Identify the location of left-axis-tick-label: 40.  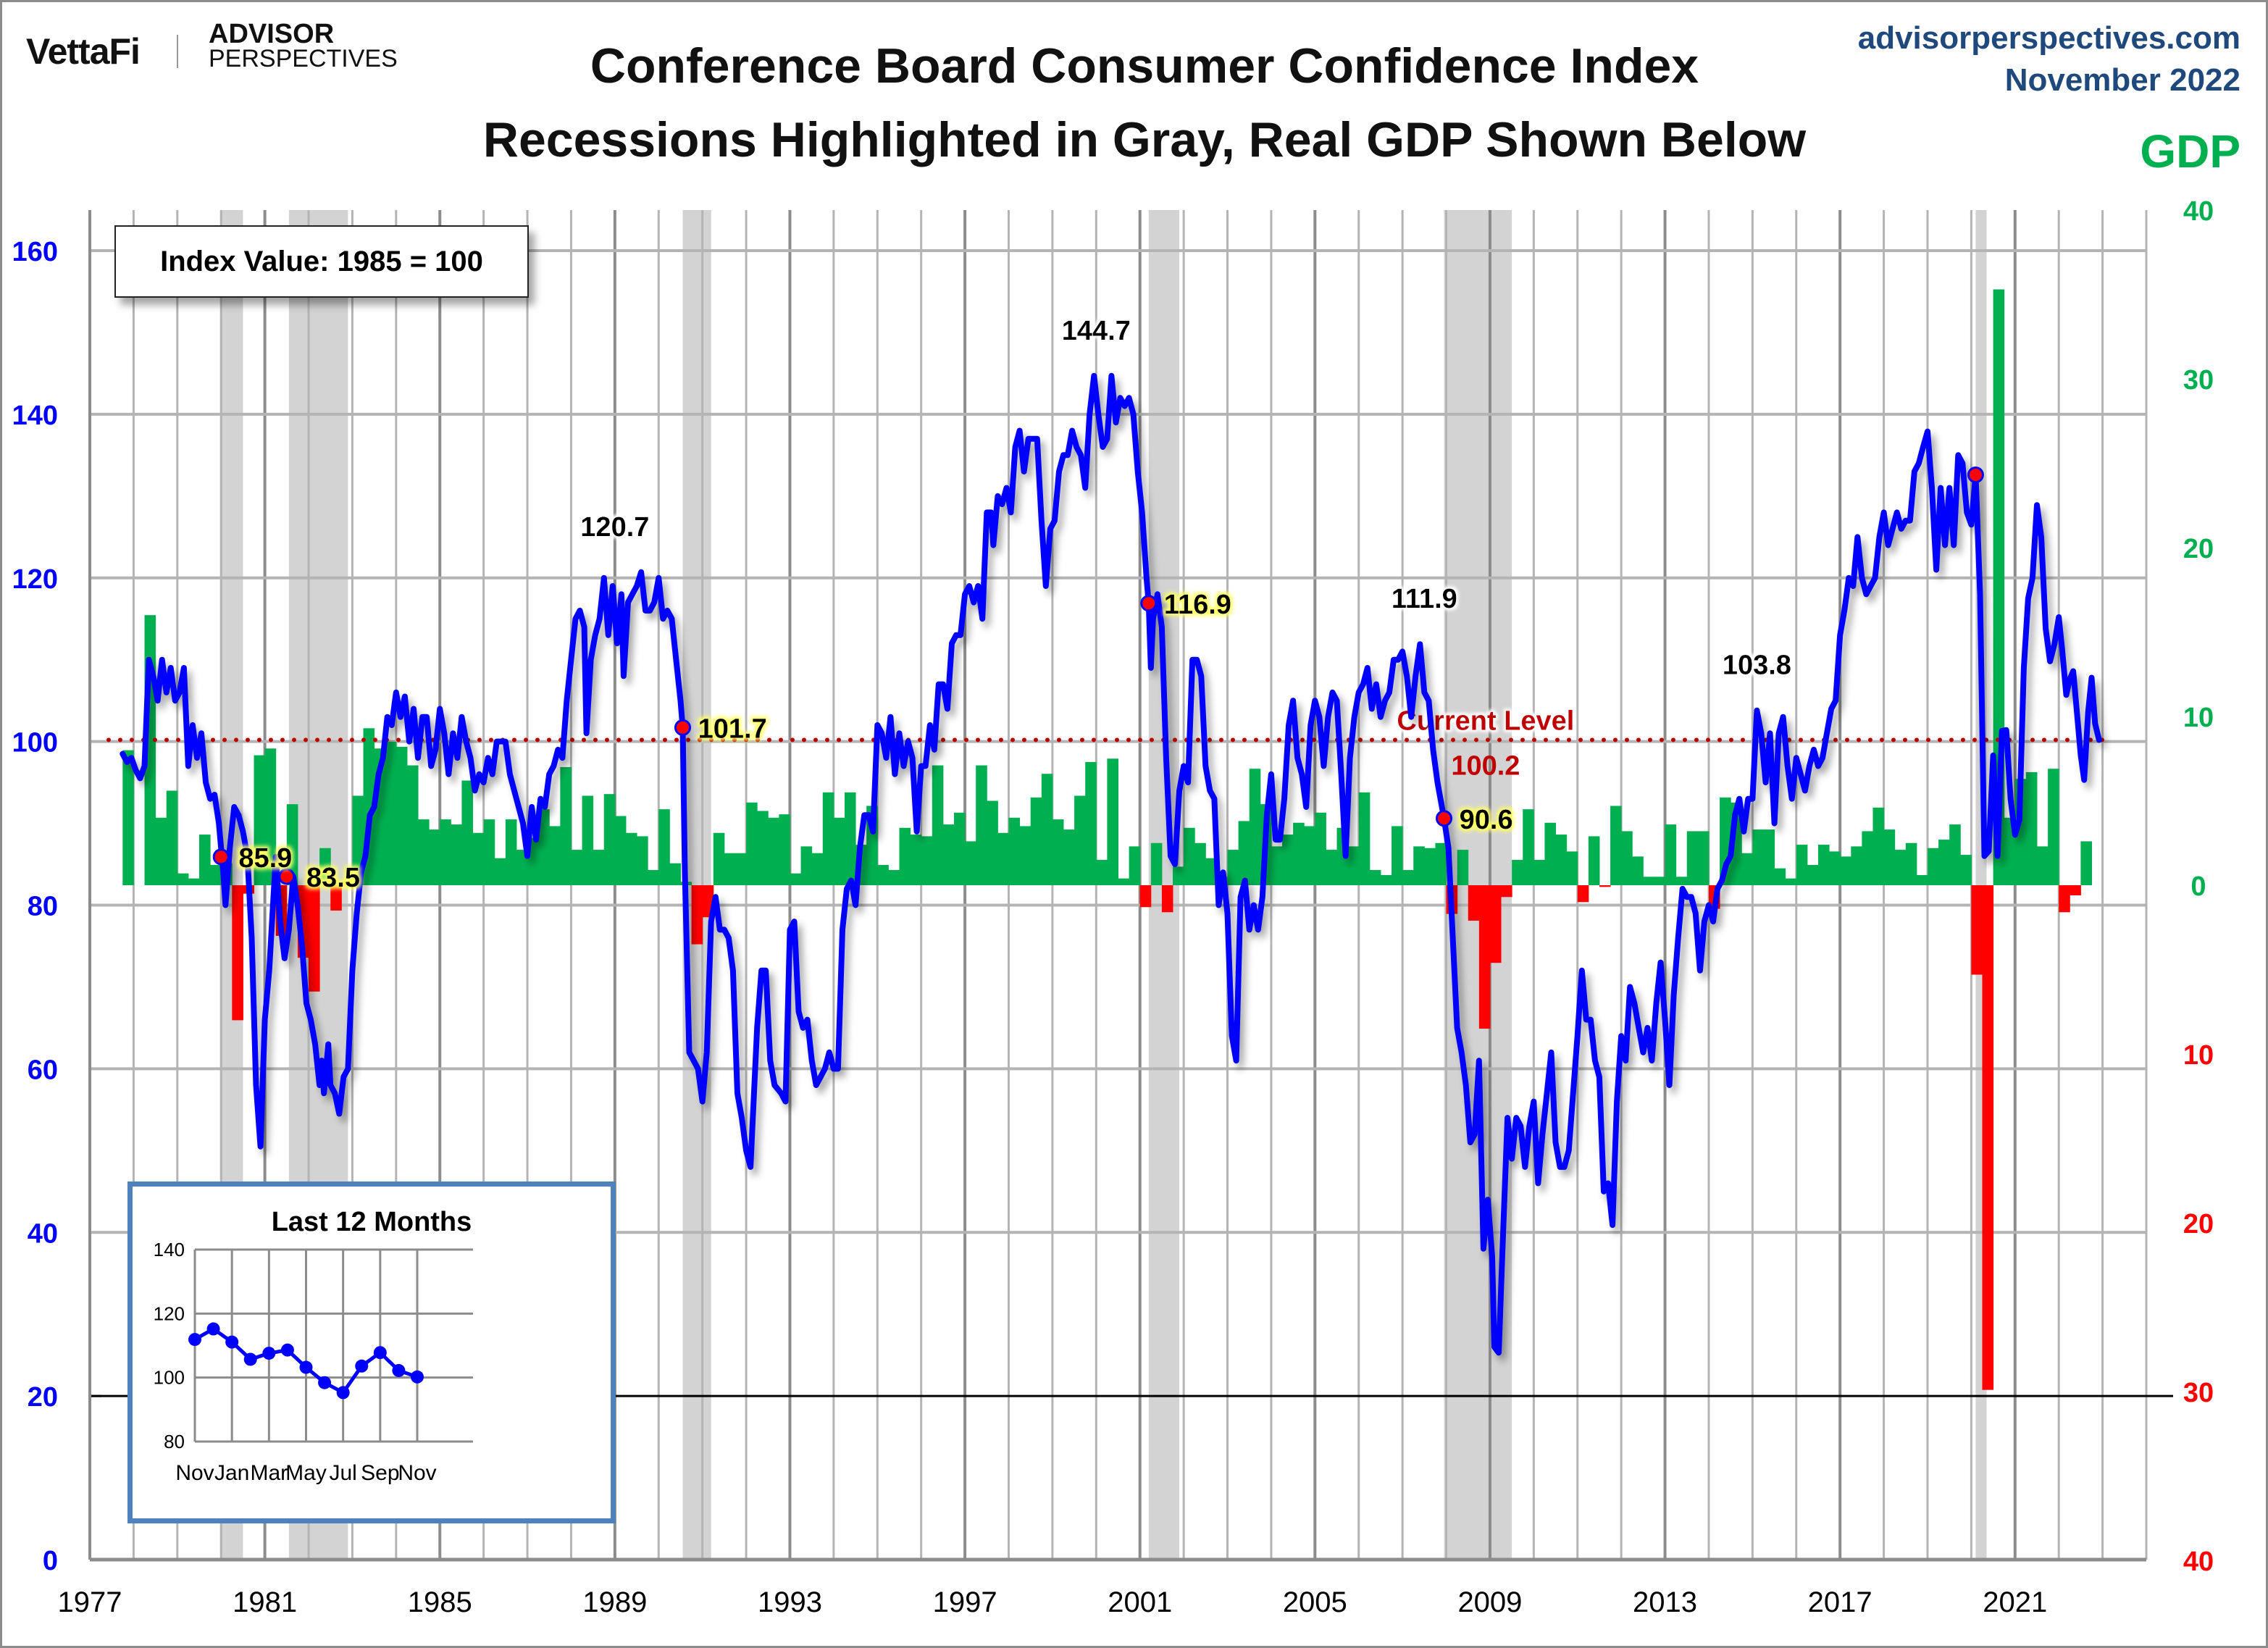
(43, 1233).